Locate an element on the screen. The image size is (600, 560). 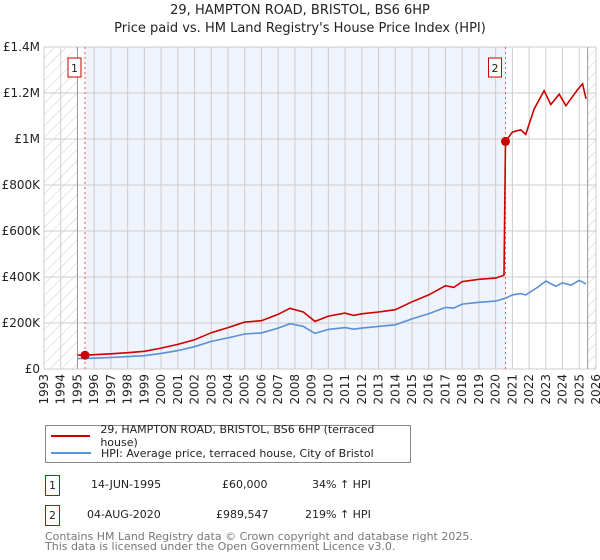
x-tick-label: 2022 is located at coordinates (529, 389).